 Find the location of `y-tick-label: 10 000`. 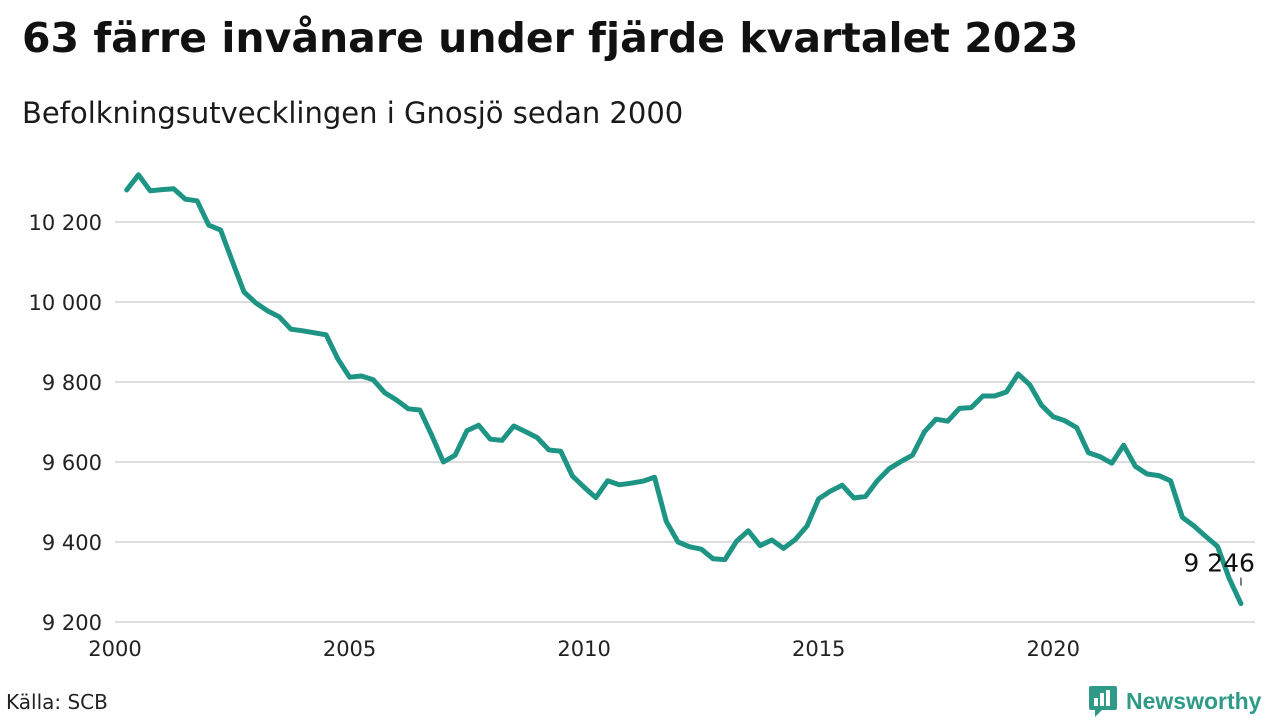

y-tick-label: 10 000 is located at coordinates (65, 303).